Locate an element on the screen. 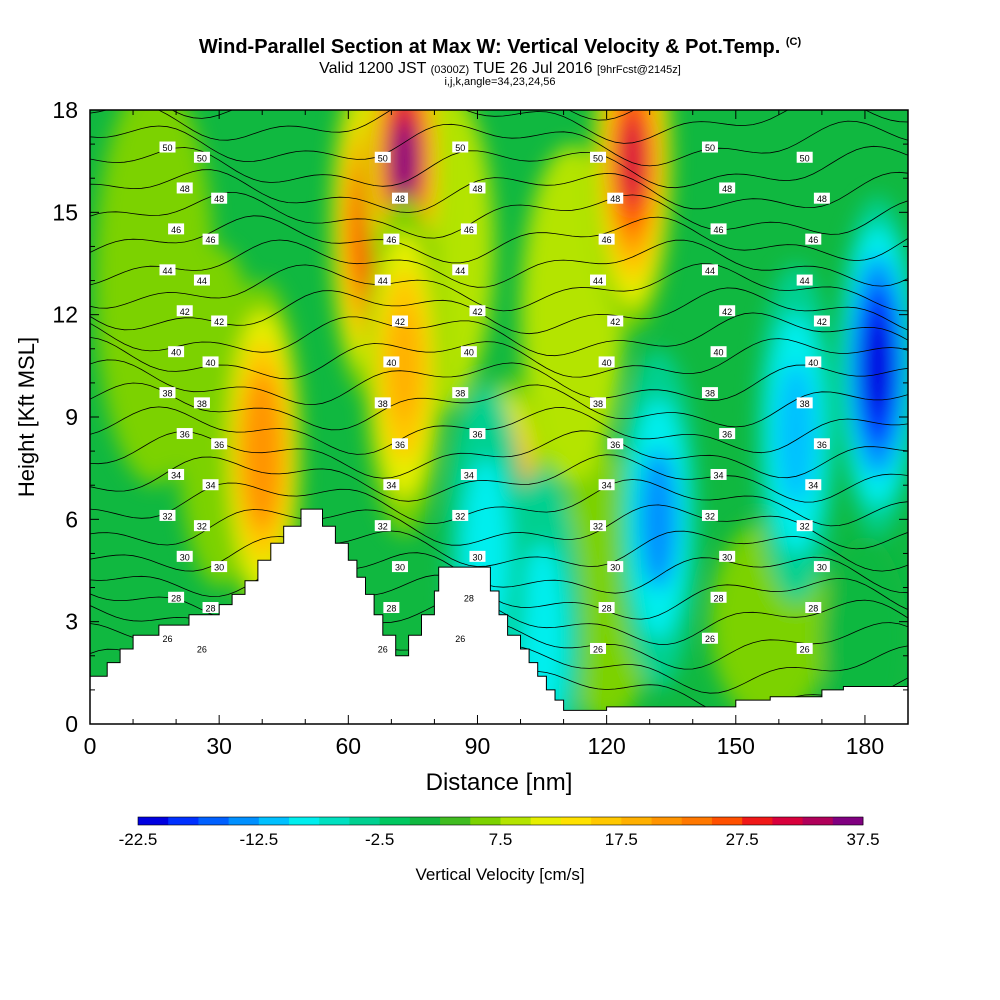  y-tick-label: 12 is located at coordinates (65, 315).